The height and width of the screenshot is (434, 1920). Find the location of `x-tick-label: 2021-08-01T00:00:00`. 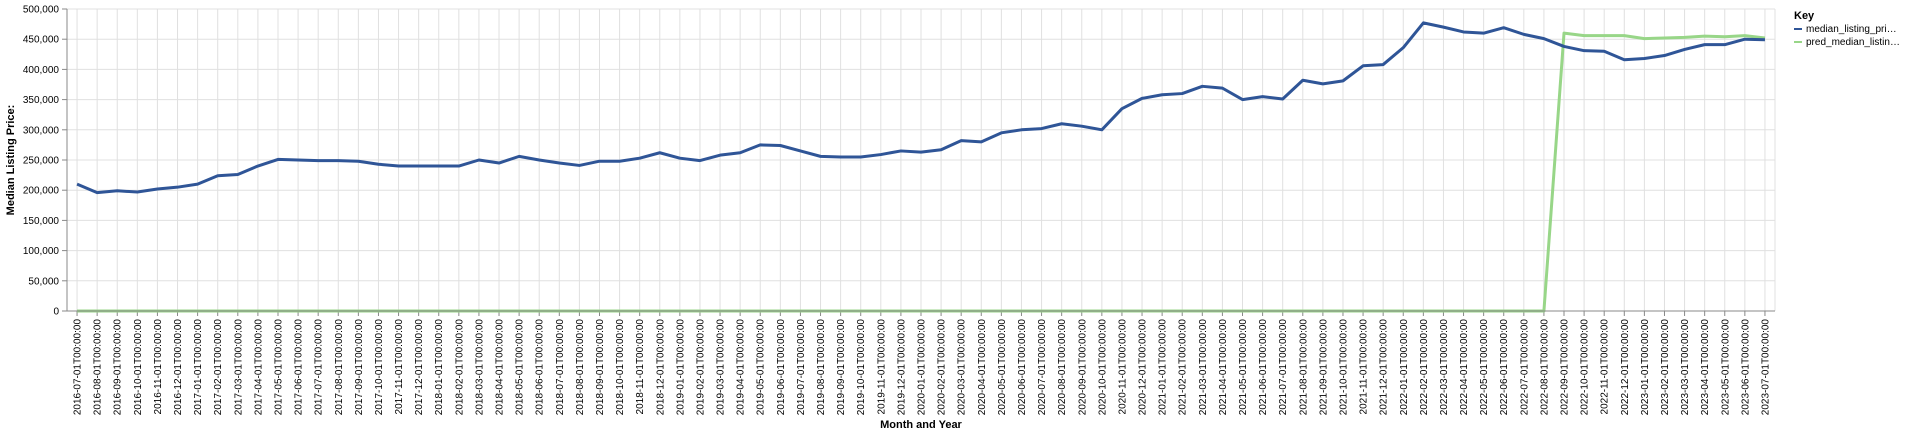

x-tick-label: 2021-08-01T00:00:00 is located at coordinates (1303, 367).